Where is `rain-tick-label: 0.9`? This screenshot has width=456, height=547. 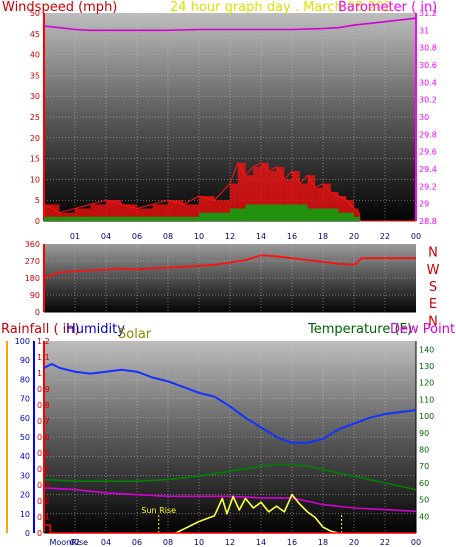 rain-tick-label: 0.9 is located at coordinates (43, 389).